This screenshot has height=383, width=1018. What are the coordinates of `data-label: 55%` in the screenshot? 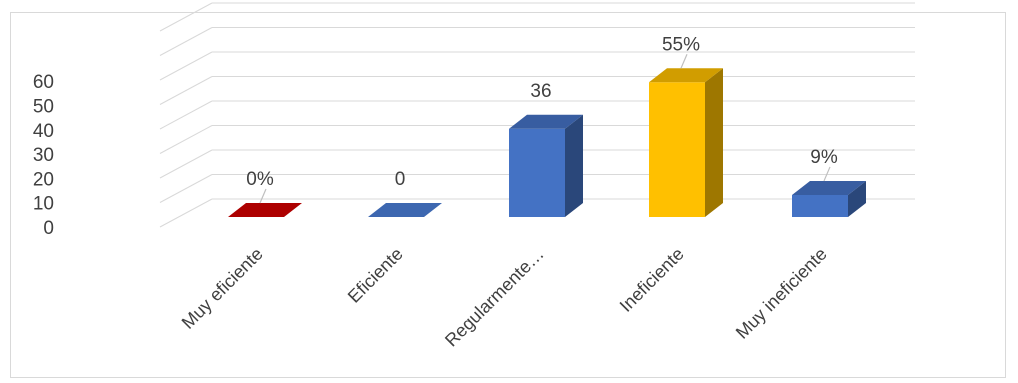 It's located at (681, 44).